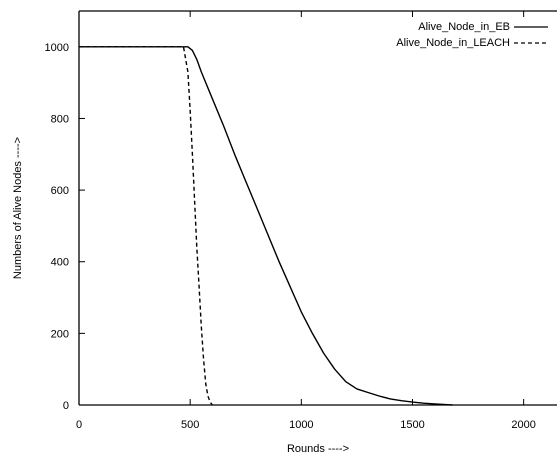  What do you see at coordinates (190, 425) in the screenshot?
I see `x-tick-label: 500` at bounding box center [190, 425].